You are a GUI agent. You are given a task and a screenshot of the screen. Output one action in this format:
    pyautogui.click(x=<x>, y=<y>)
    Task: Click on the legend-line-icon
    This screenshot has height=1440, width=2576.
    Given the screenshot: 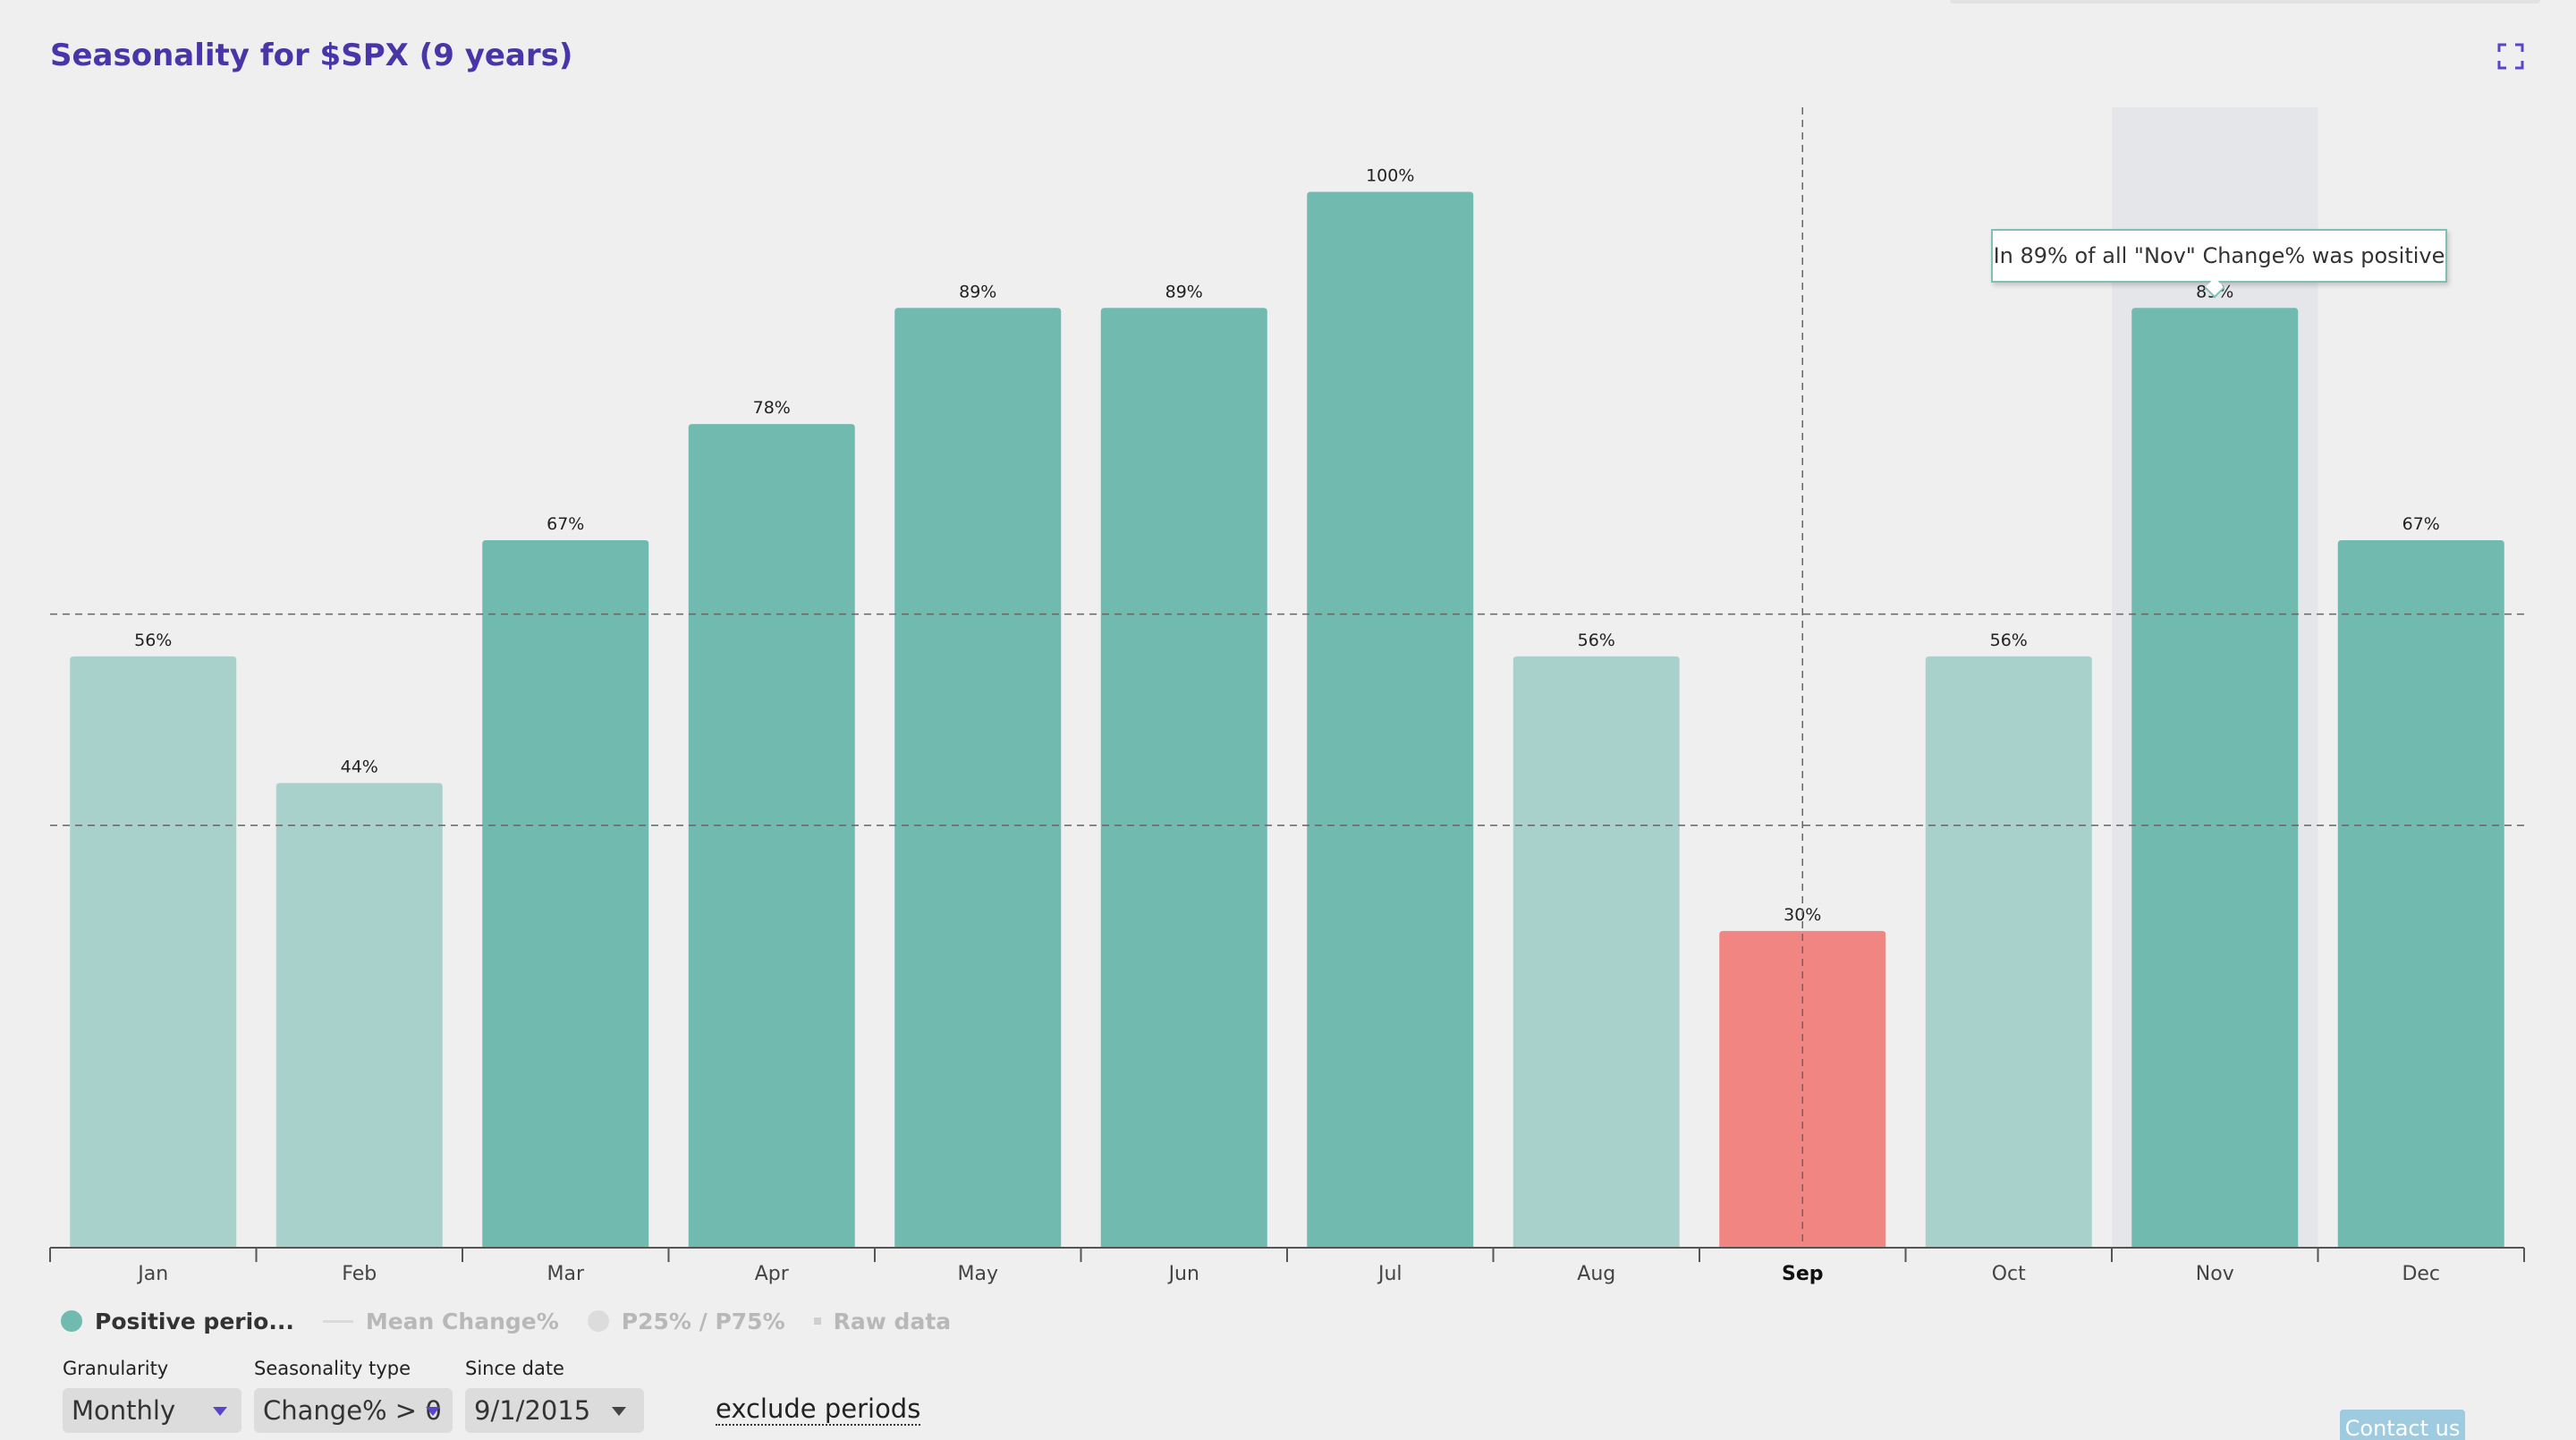 What is the action you would take?
    pyautogui.click(x=337, y=1321)
    